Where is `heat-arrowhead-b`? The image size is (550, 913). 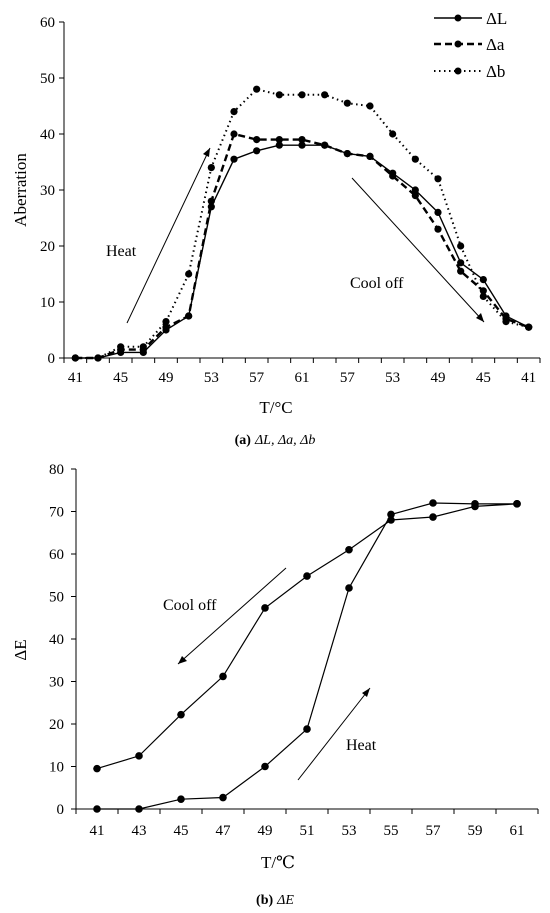
heat-arrowhead-b is located at coordinates (366, 692).